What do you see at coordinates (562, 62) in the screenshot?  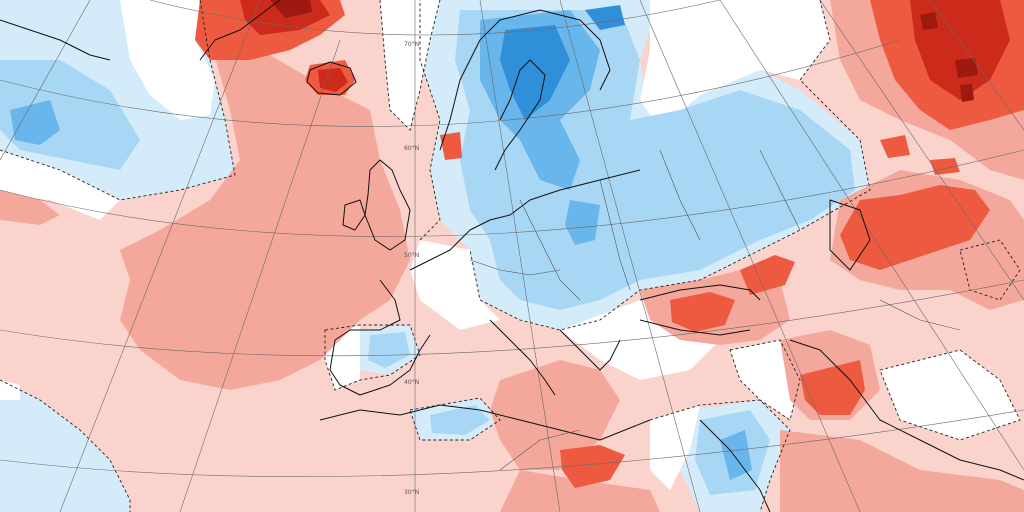 I see `cool-anomaly-peak-regions` at bounding box center [562, 62].